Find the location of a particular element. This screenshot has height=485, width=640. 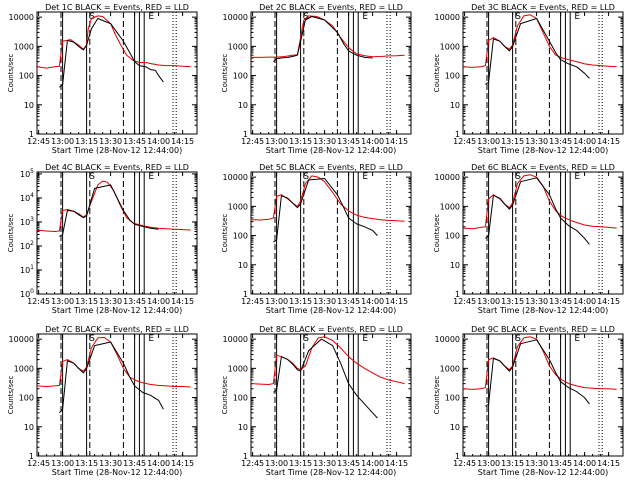

panel-title: Det 6C BLACK = Events, RED = LLD is located at coordinates (543, 167).